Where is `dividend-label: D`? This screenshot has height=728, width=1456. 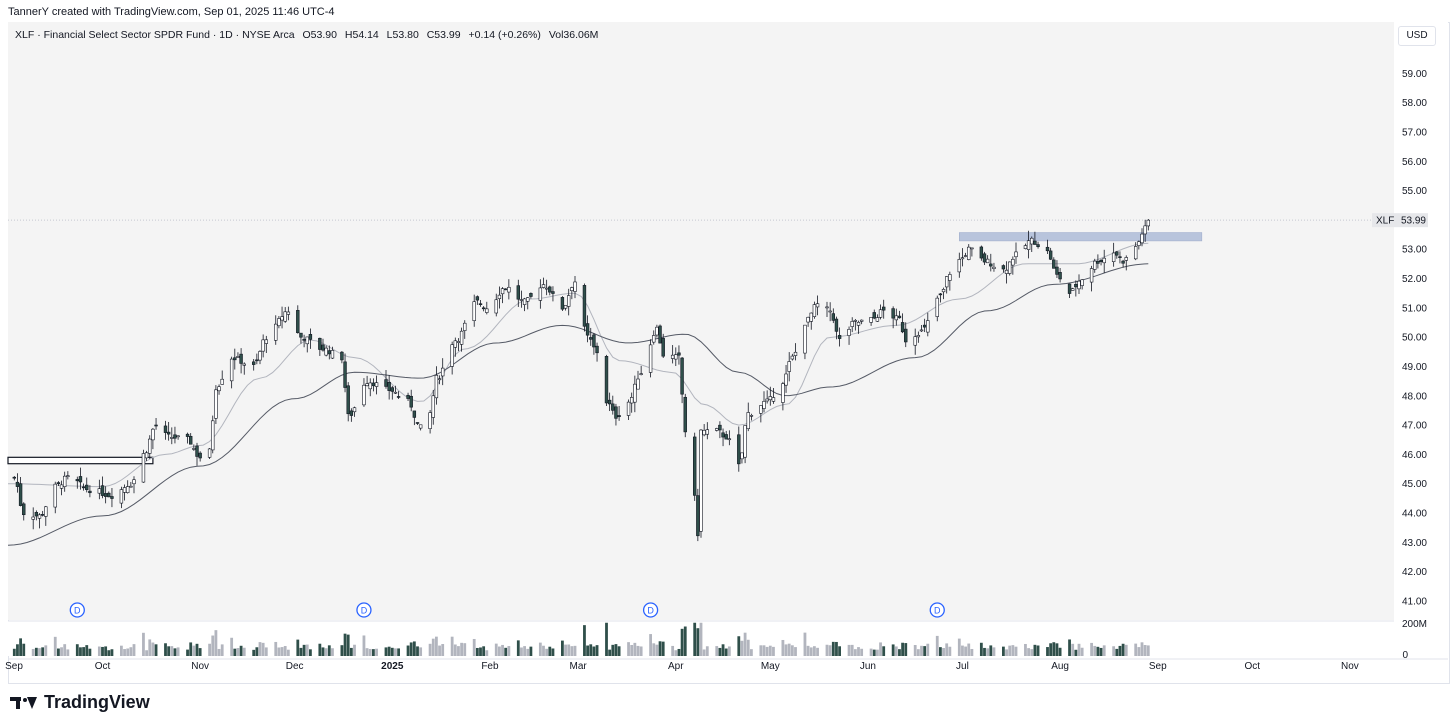
dividend-label: D is located at coordinates (650, 611).